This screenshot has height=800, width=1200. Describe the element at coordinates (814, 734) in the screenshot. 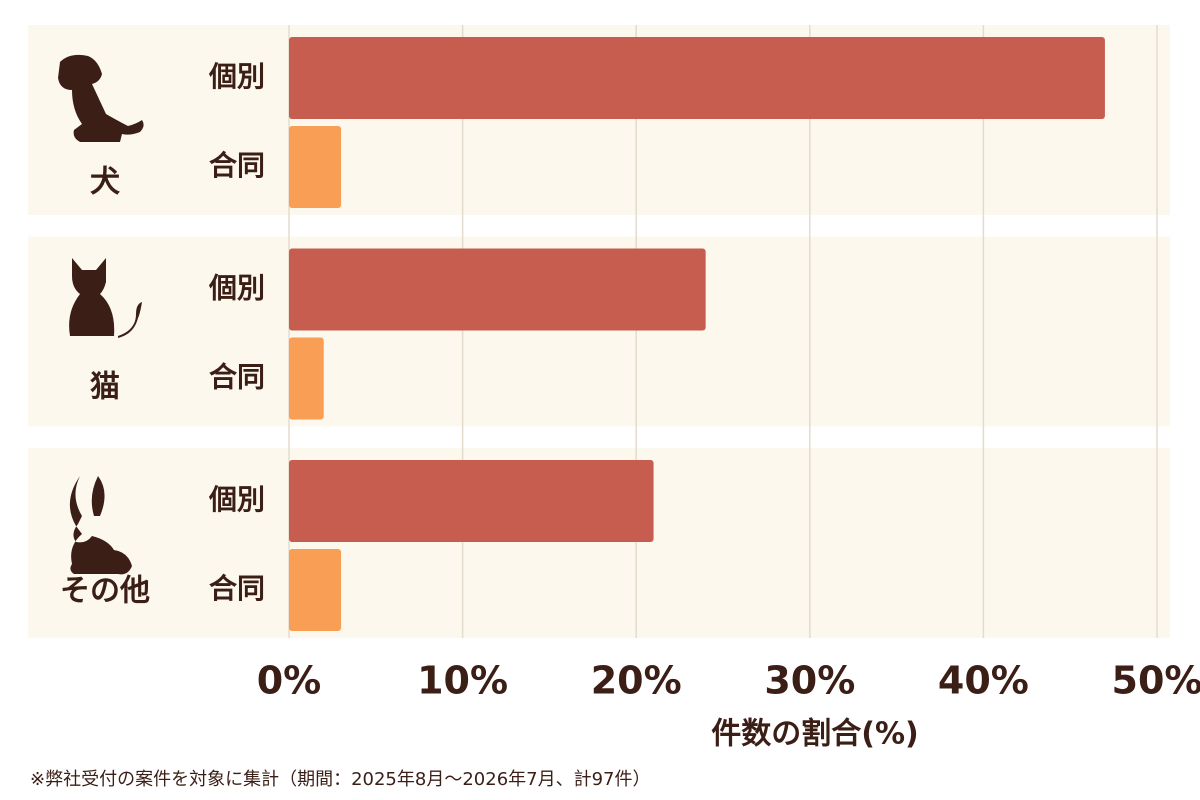

I see `x-axis-title: 件数の割合(%)` at that location.